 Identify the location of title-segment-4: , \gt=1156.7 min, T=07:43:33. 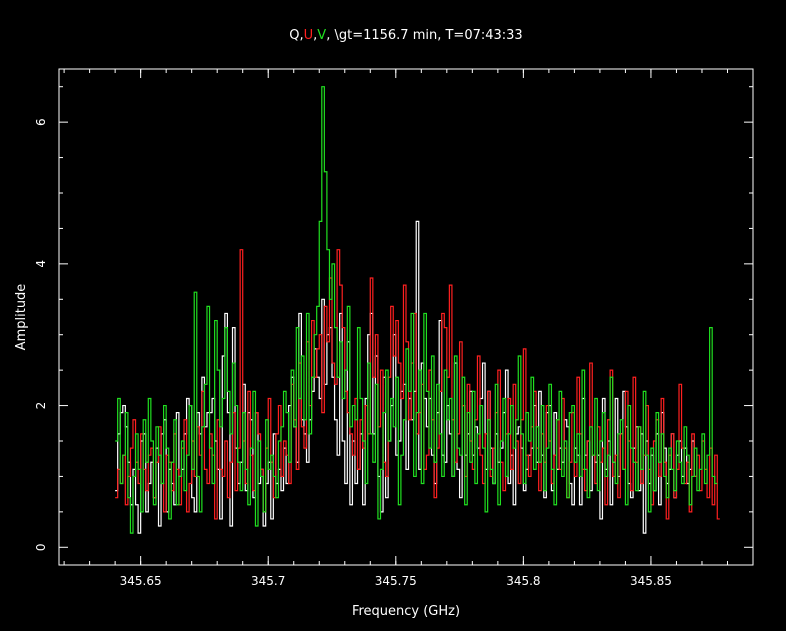
(424, 35).